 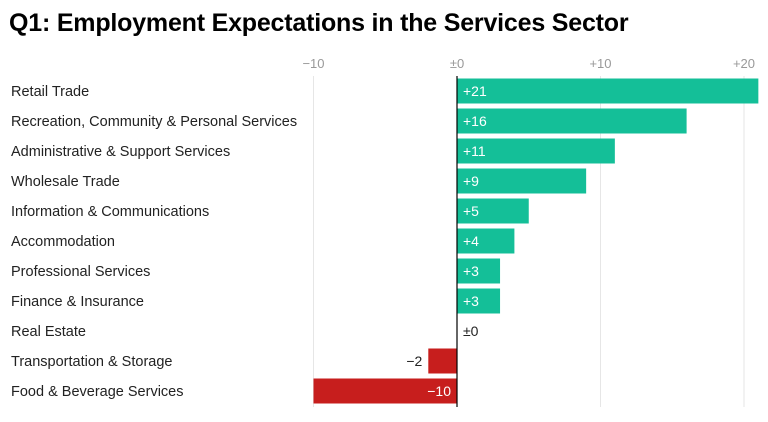 What do you see at coordinates (63, 242) in the screenshot?
I see `category-label: Accommodation` at bounding box center [63, 242].